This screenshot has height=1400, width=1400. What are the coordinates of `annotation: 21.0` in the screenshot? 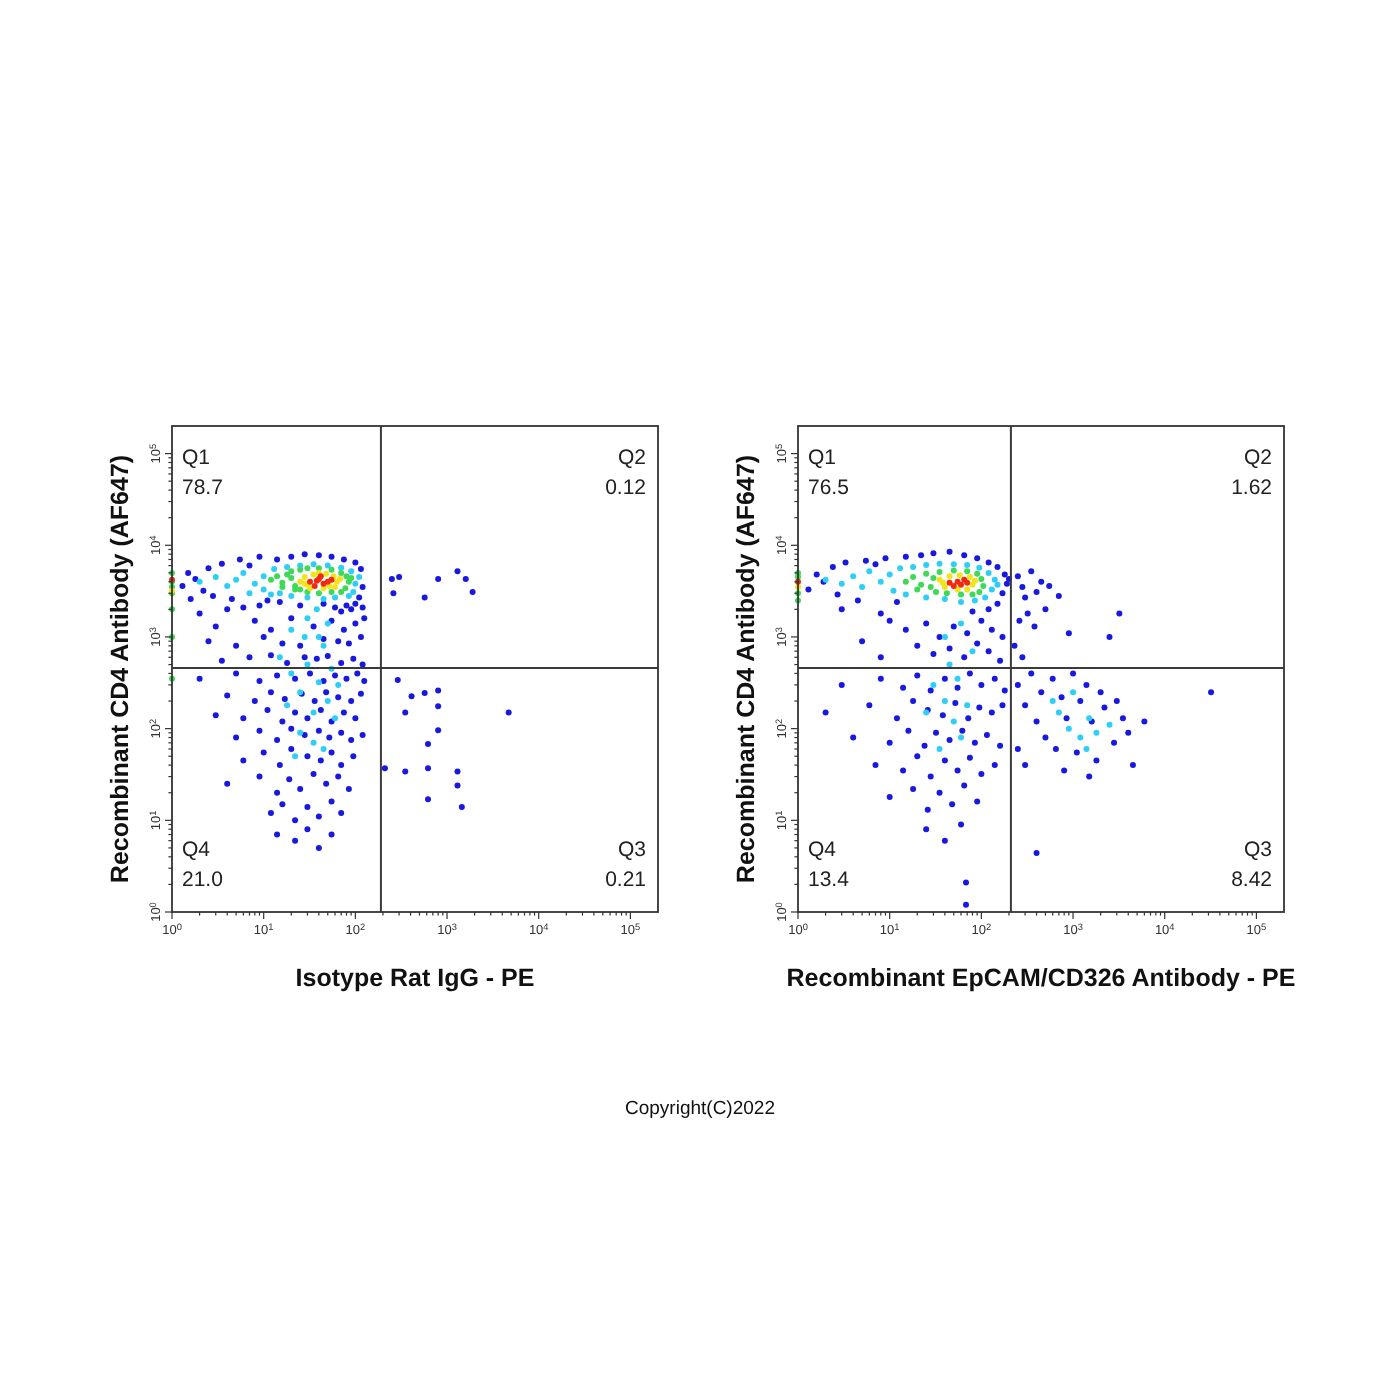 It's located at (203, 880).